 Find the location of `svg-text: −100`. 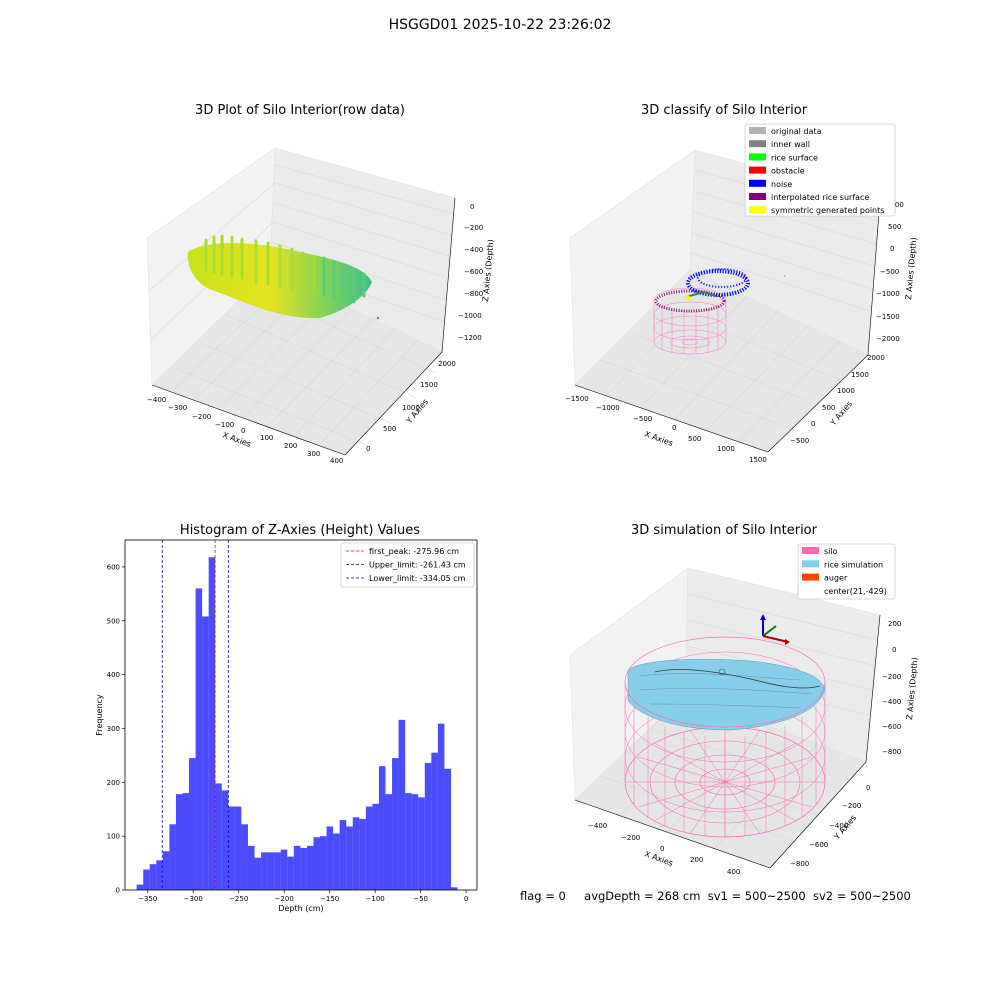

svg-text: −100 is located at coordinates (224, 425).